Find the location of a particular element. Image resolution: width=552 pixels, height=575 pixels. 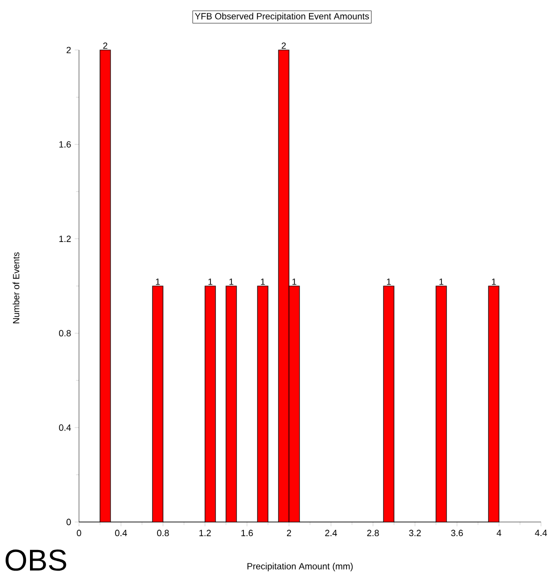

y-axis-title: Number of Events is located at coordinates (16, 288).